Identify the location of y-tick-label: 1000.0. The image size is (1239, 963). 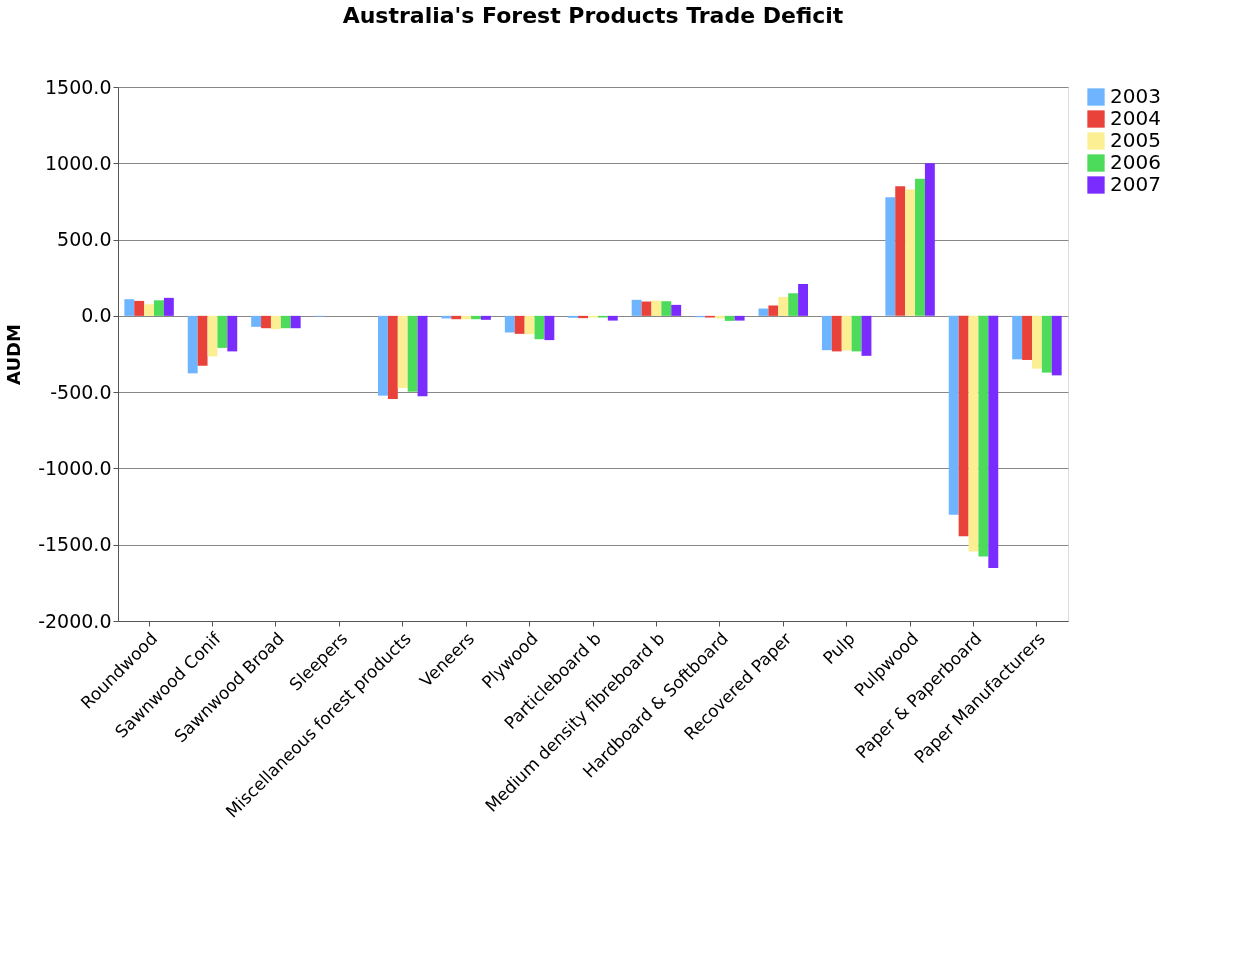
(78, 162).